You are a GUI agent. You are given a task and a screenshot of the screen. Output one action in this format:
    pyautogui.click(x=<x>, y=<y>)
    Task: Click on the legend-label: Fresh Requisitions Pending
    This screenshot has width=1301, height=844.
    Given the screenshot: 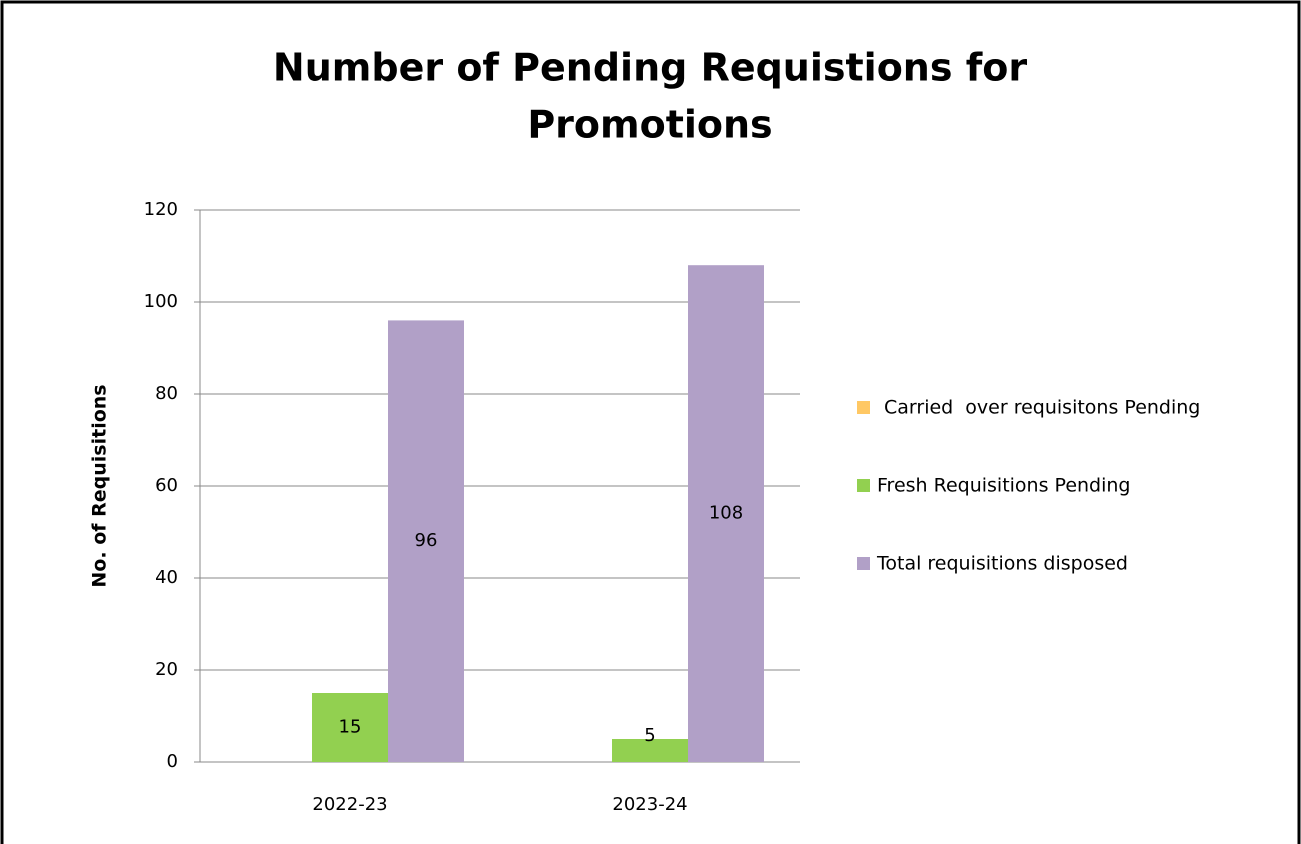 What is the action you would take?
    pyautogui.click(x=1004, y=486)
    